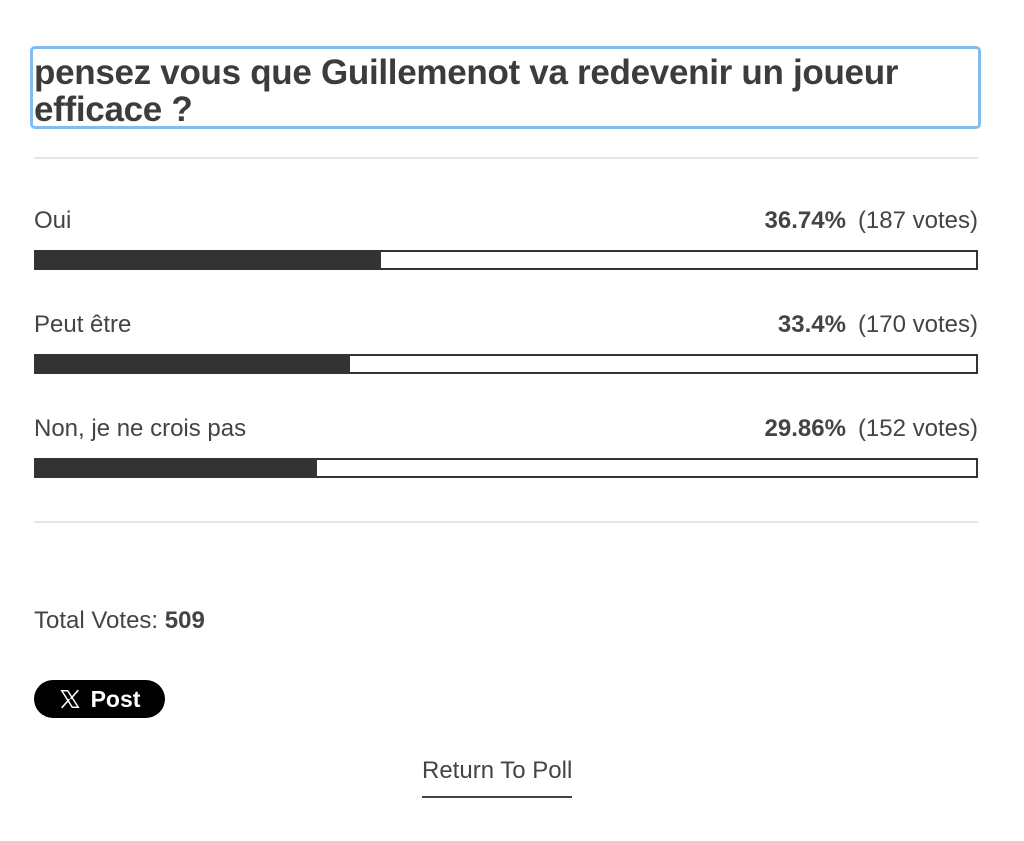  Describe the element at coordinates (917, 220) in the screenshot. I see `option-votes: (187 votes)` at that location.